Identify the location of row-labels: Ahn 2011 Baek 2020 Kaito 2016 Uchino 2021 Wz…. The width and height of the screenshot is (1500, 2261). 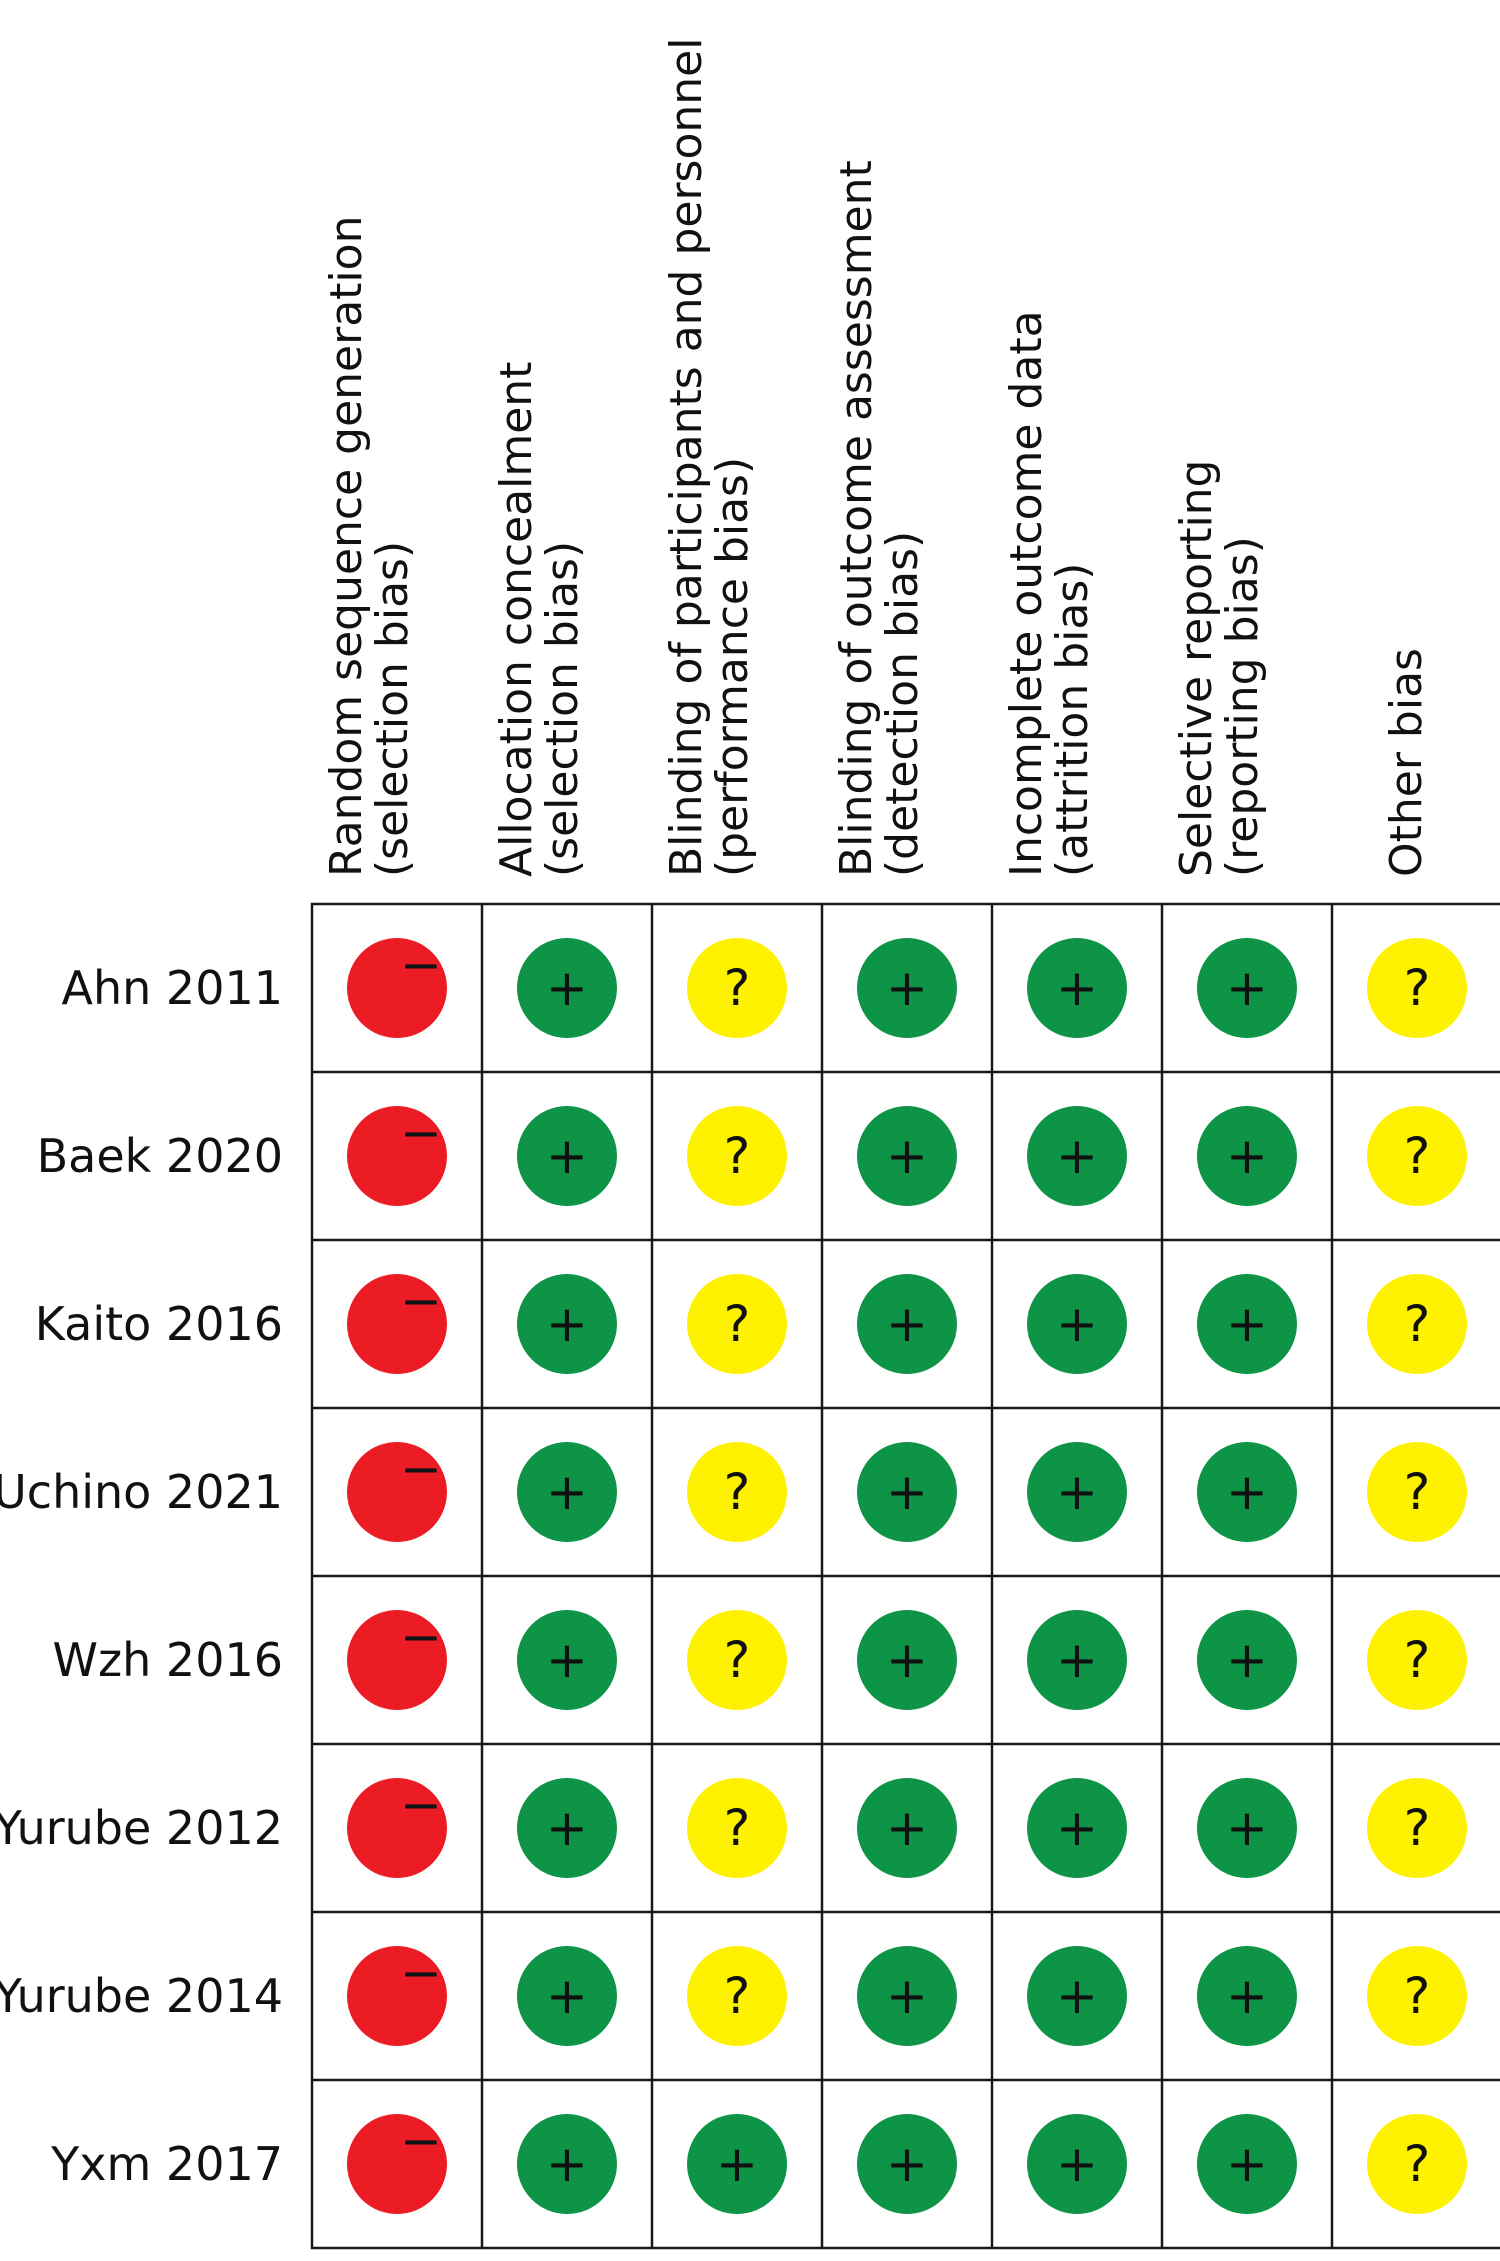
(141, 1576).